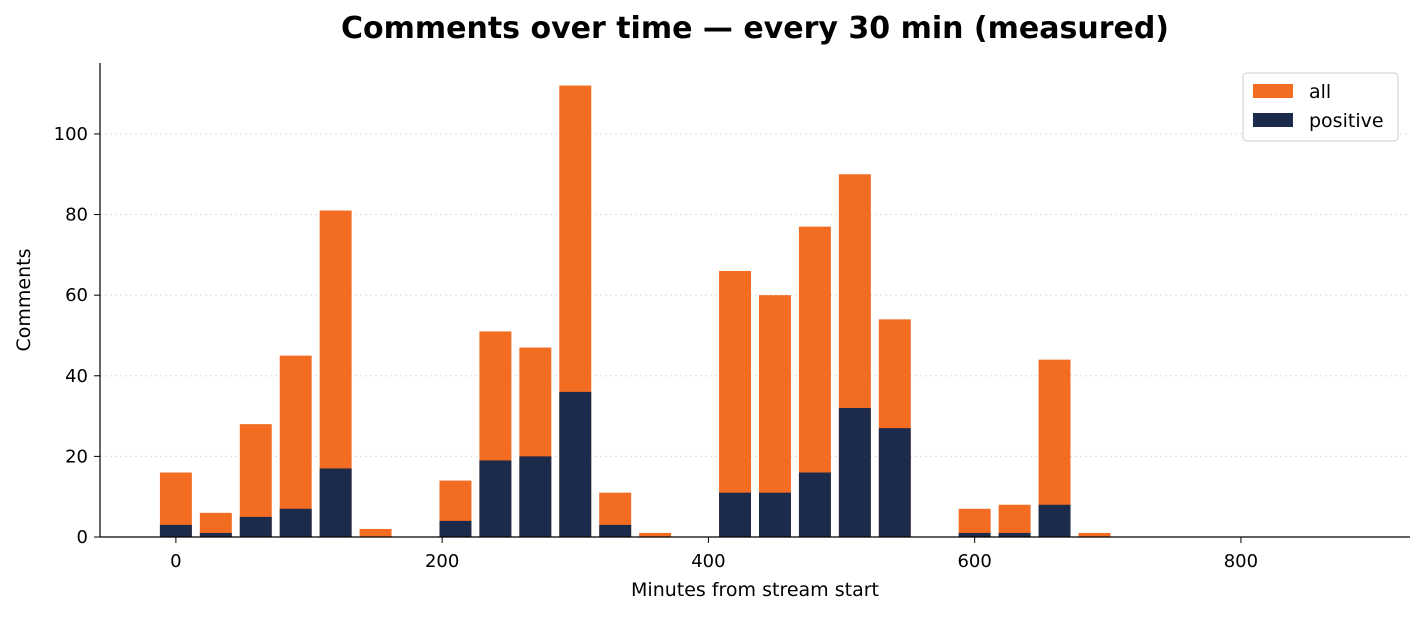  Describe the element at coordinates (76, 215) in the screenshot. I see `y-tick-label: 80` at that location.